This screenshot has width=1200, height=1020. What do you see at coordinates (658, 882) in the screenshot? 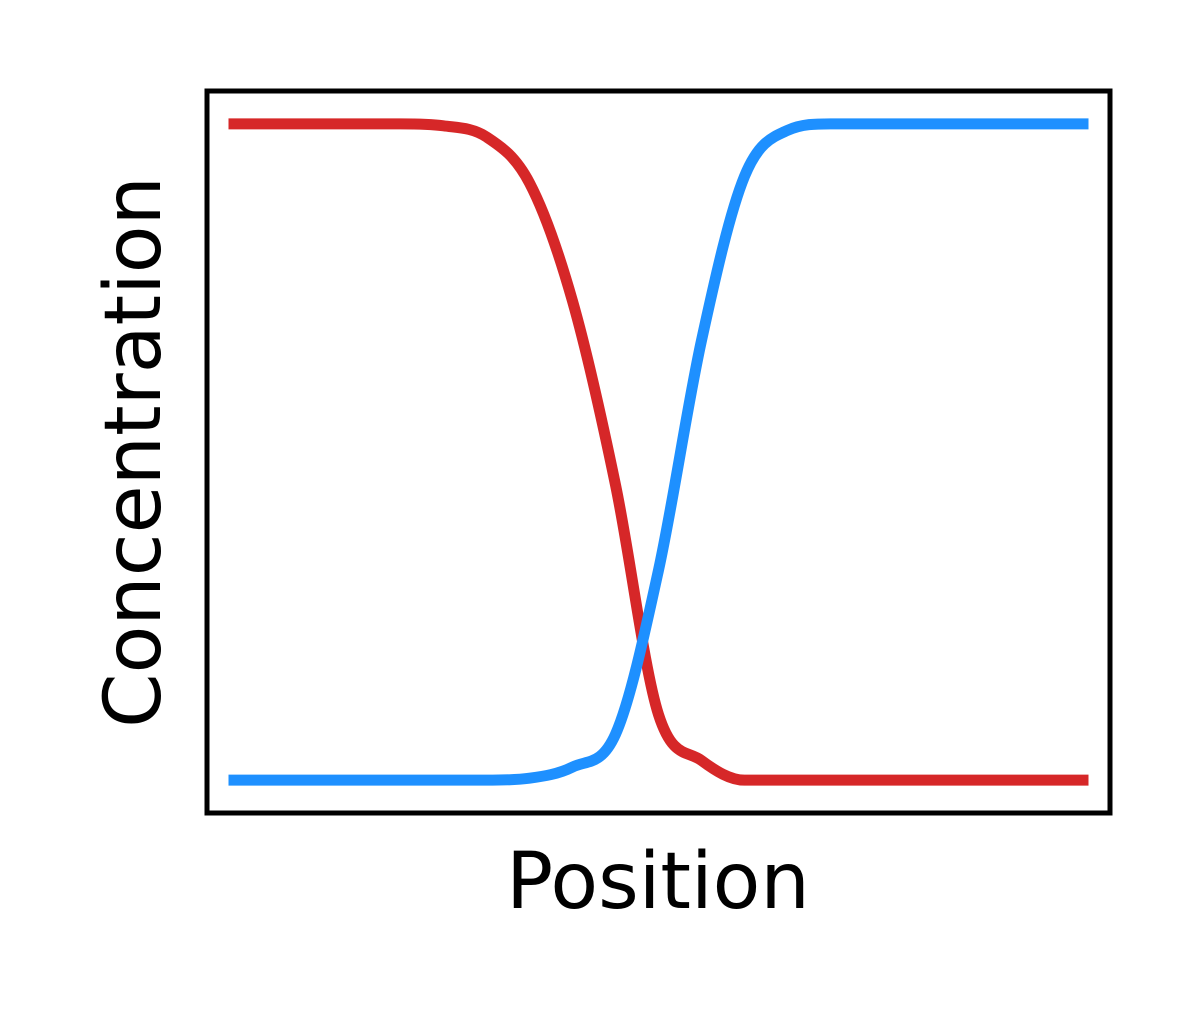
I see `x-axis-label: Position` at bounding box center [658, 882].